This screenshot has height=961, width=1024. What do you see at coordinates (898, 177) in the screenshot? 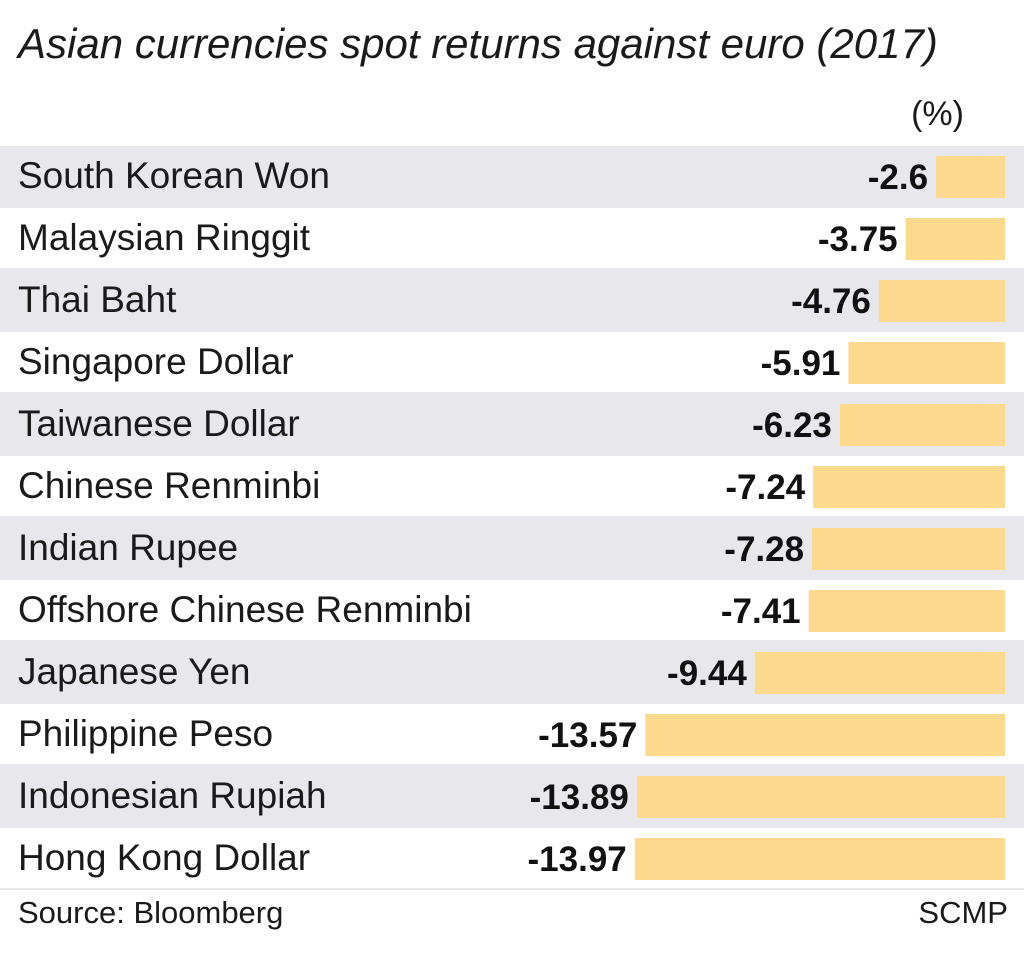
I see `value-label-south-korean-won: -2.6` at bounding box center [898, 177].